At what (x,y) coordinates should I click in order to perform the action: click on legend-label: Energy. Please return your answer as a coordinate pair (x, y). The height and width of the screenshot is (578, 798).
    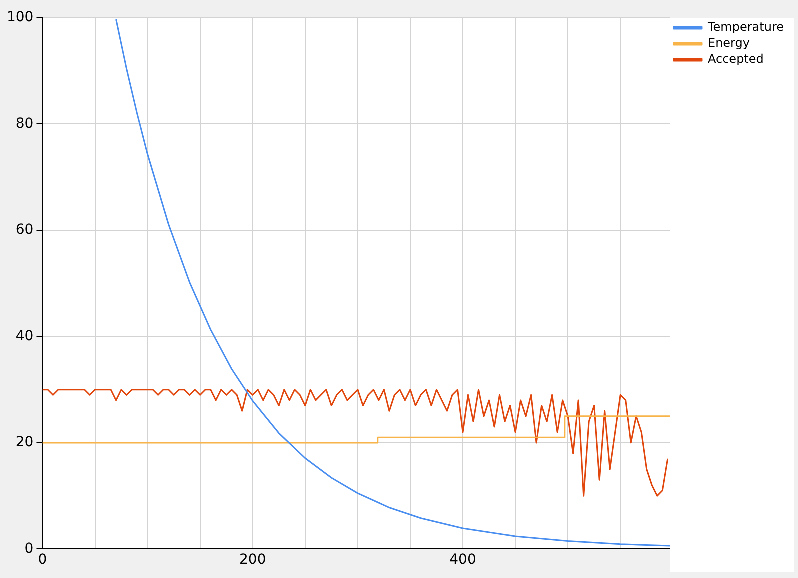
    Looking at the image, I should click on (729, 43).